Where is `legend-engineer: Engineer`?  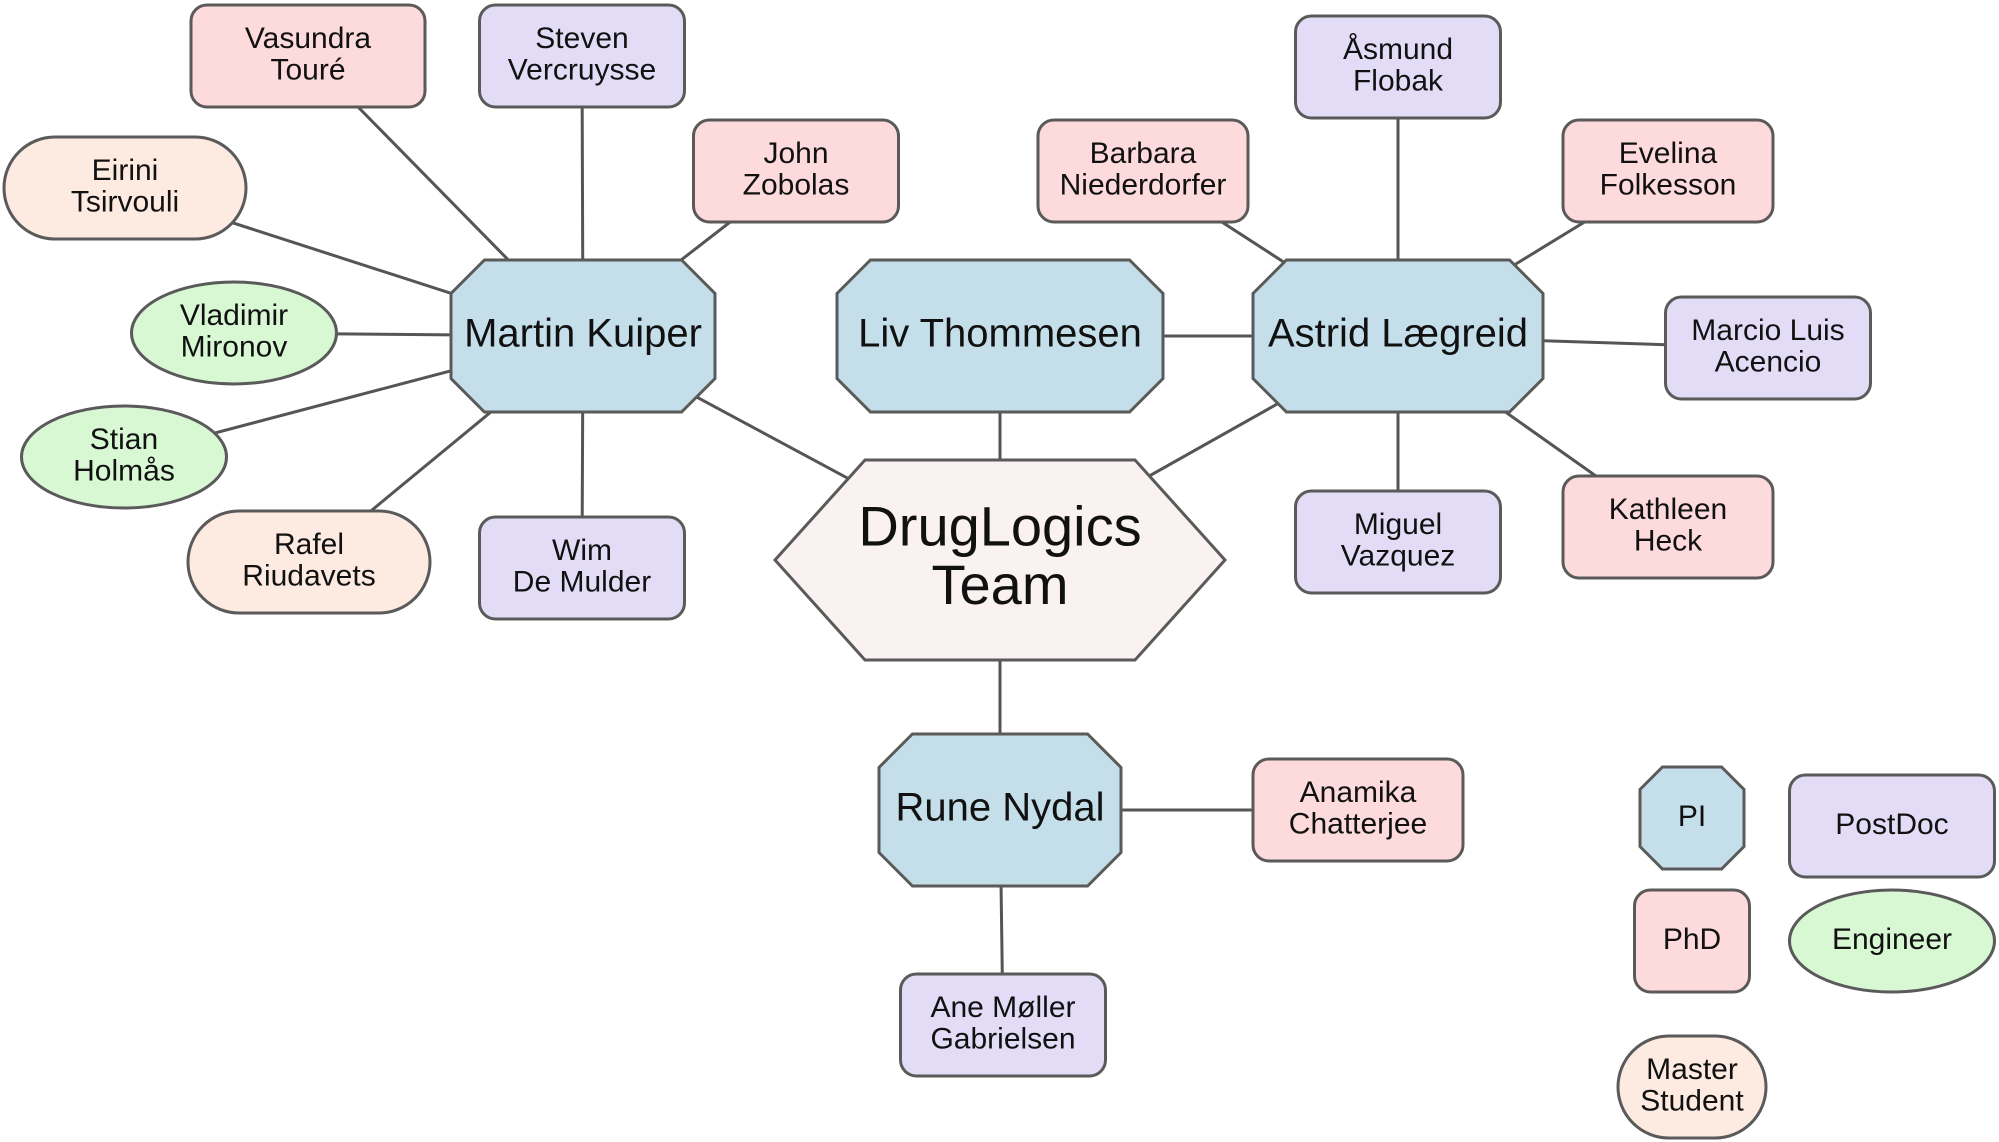
legend-engineer: Engineer is located at coordinates (1892, 941).